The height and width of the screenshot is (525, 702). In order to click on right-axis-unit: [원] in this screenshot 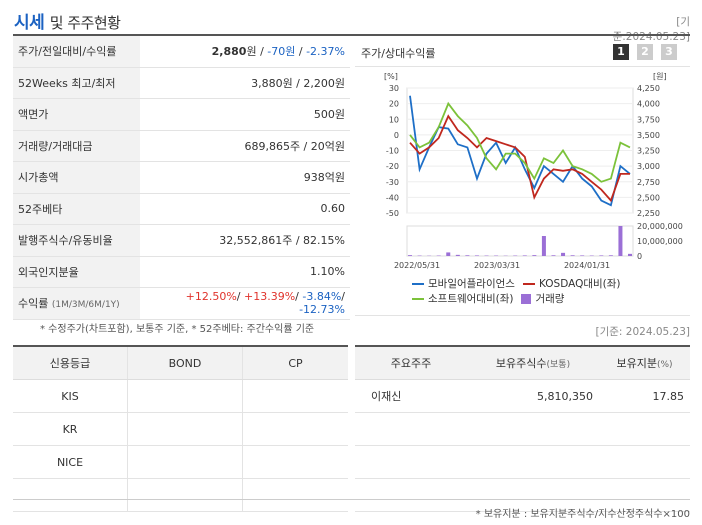, I will do `click(660, 76)`.